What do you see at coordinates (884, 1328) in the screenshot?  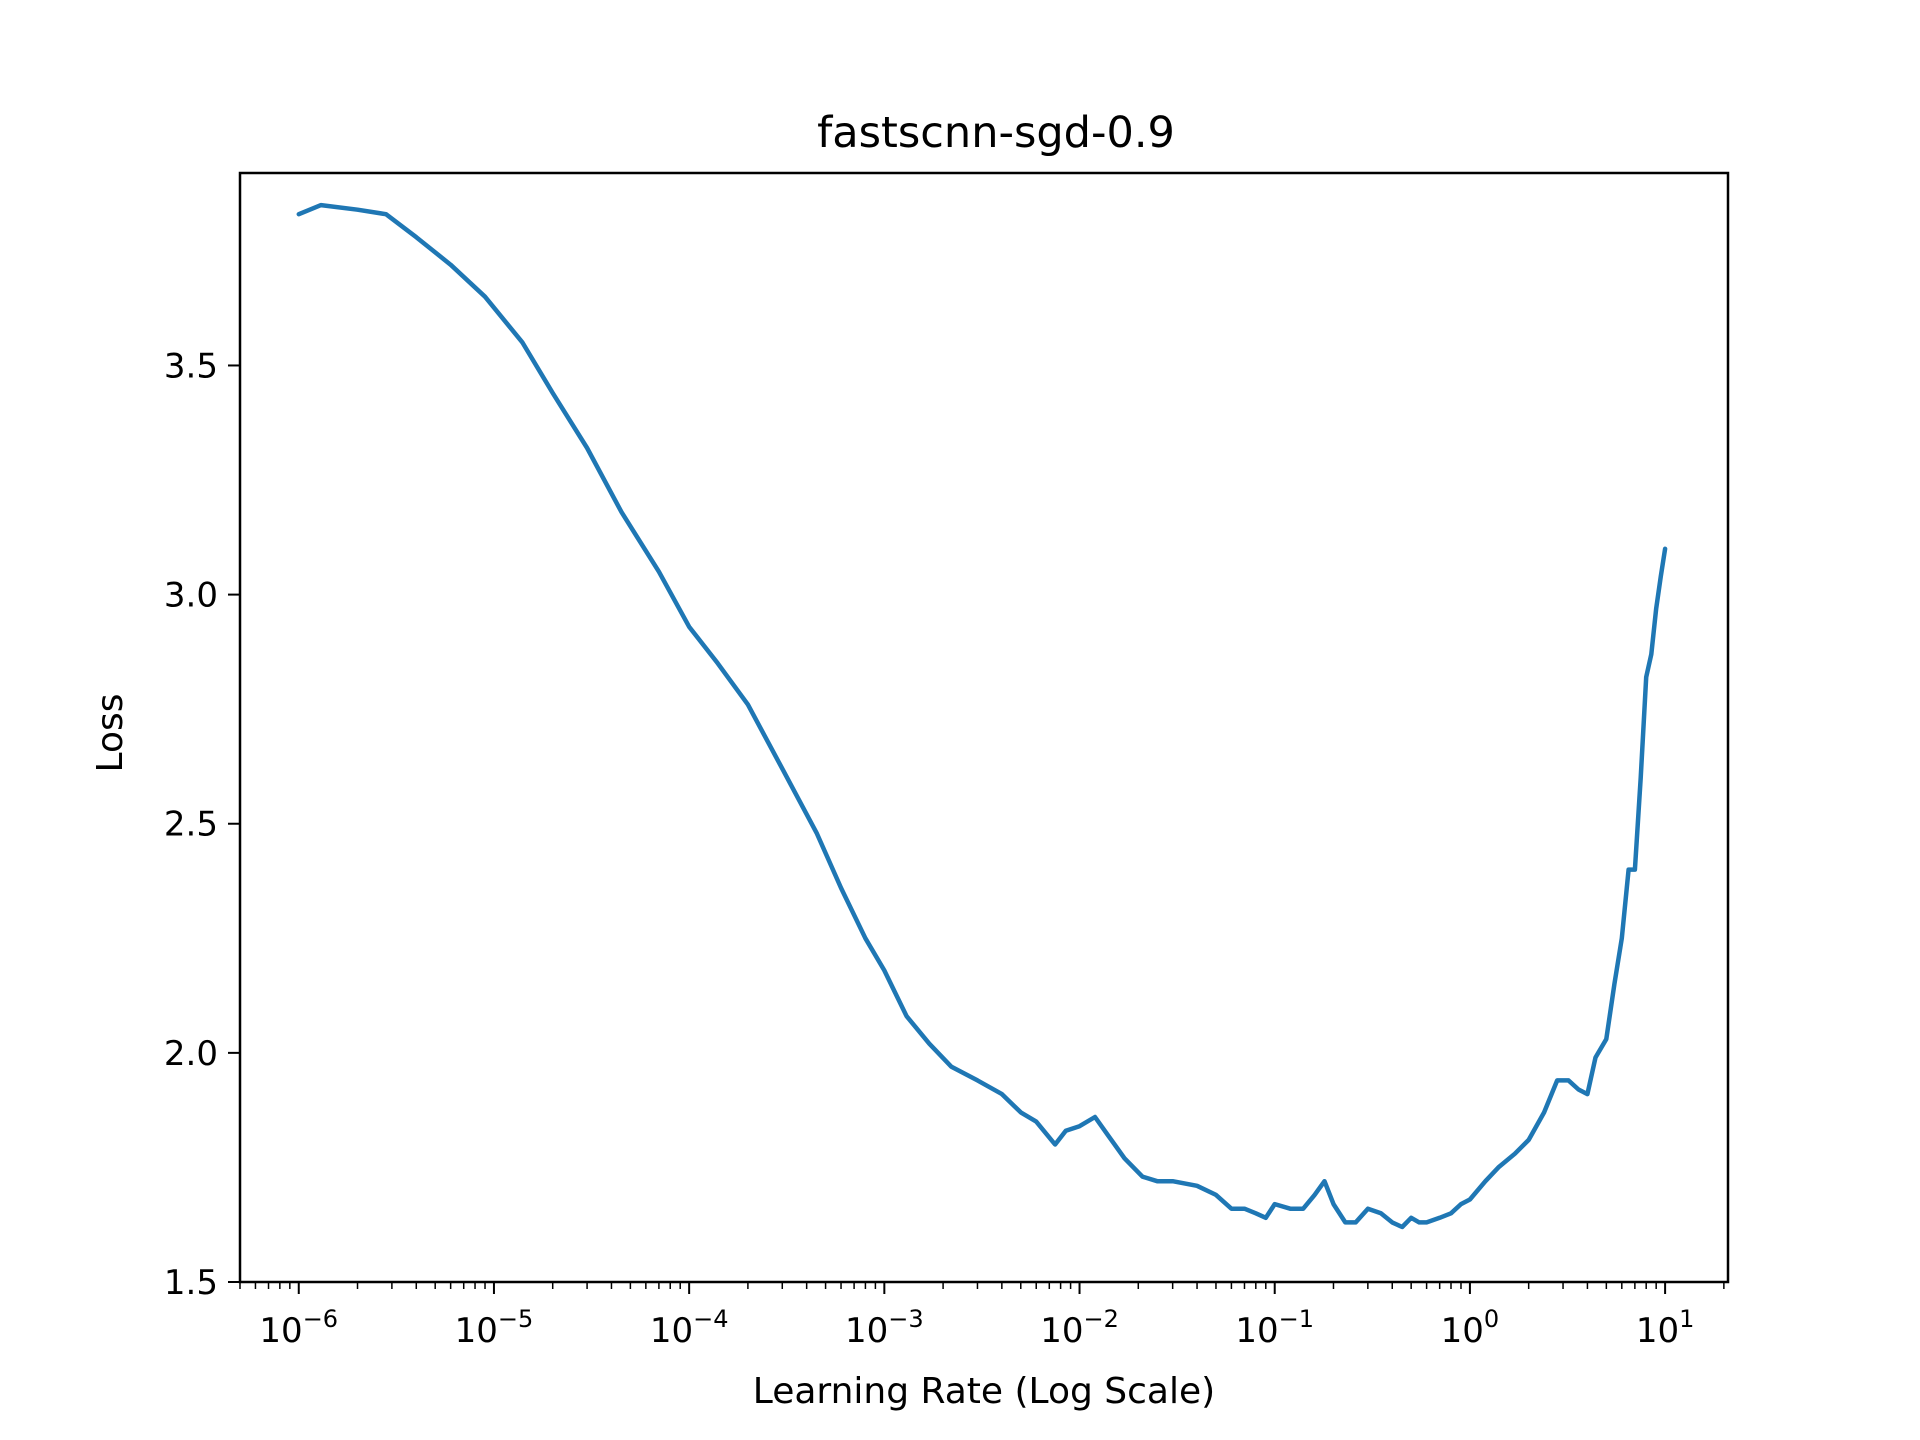 I see `x-tick-label: 10⁻³` at bounding box center [884, 1328].